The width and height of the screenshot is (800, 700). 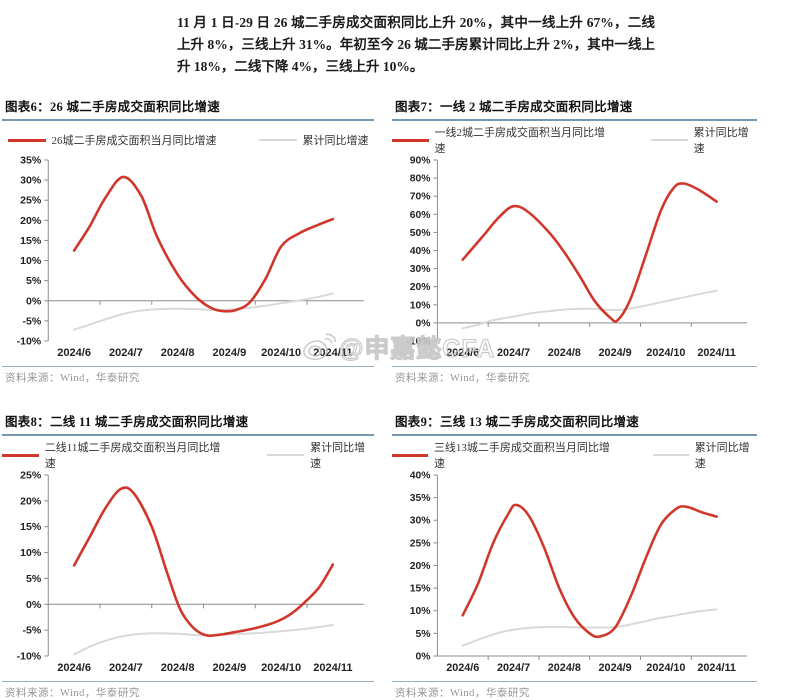 What do you see at coordinates (420, 233) in the screenshot?
I see `svg-text: 50%` at bounding box center [420, 233].